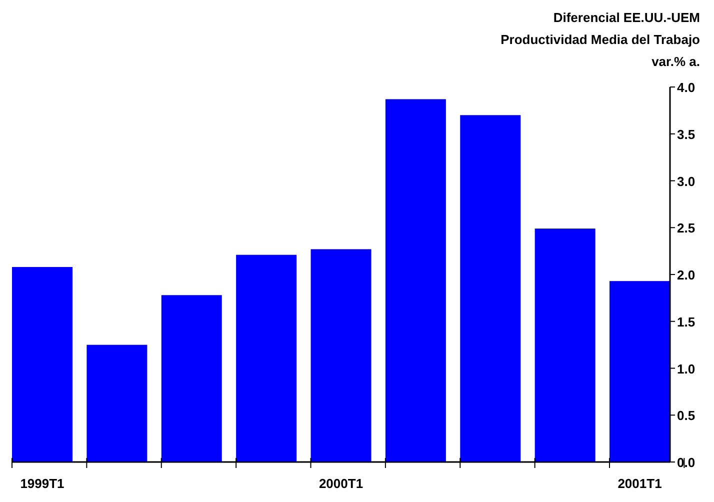 The width and height of the screenshot is (714, 502). What do you see at coordinates (686, 87) in the screenshot?
I see `y-tick-label: 4.0` at bounding box center [686, 87].